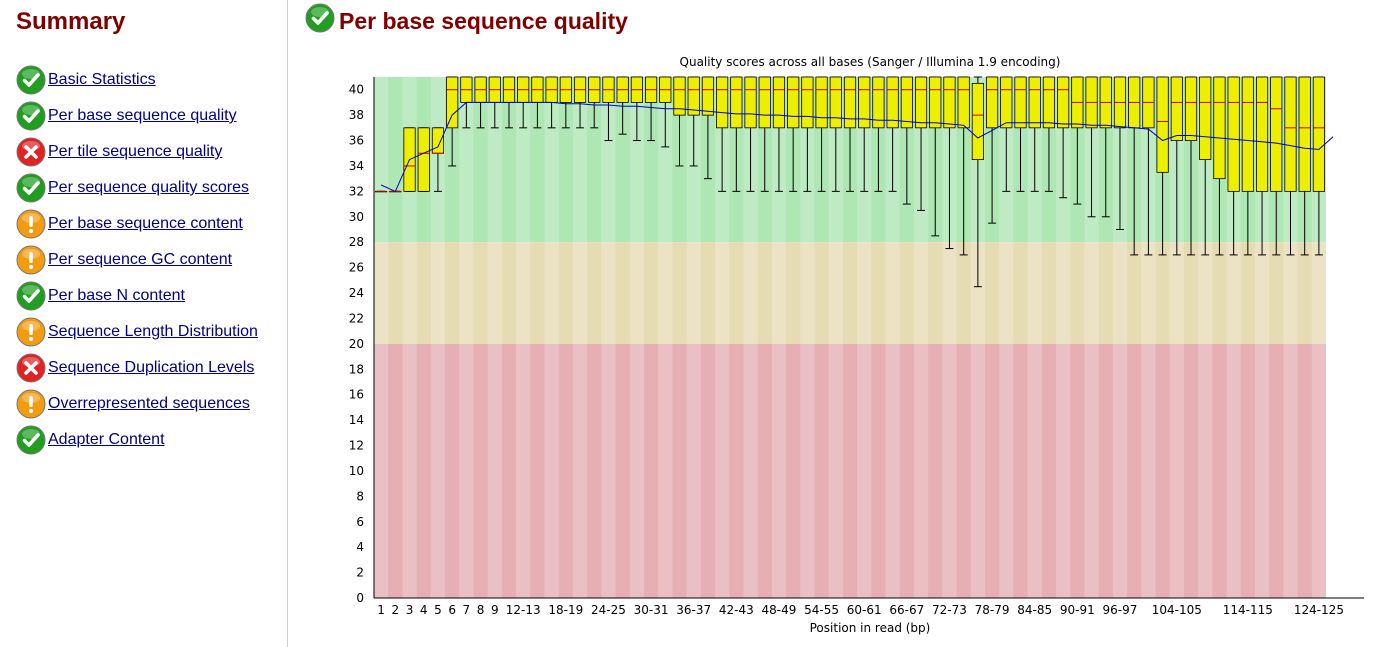 Image resolution: width=1400 pixels, height=647 pixels. Describe the element at coordinates (736, 610) in the screenshot. I see `x-tick-label: 42-43` at that location.